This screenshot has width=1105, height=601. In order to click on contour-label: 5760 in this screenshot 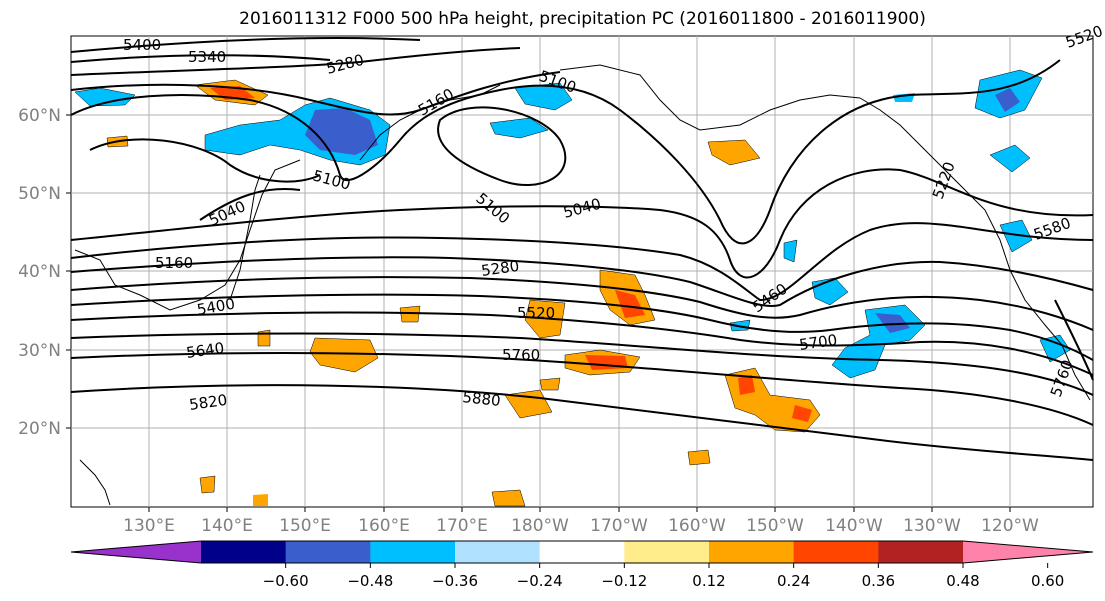, I will do `click(521, 355)`.